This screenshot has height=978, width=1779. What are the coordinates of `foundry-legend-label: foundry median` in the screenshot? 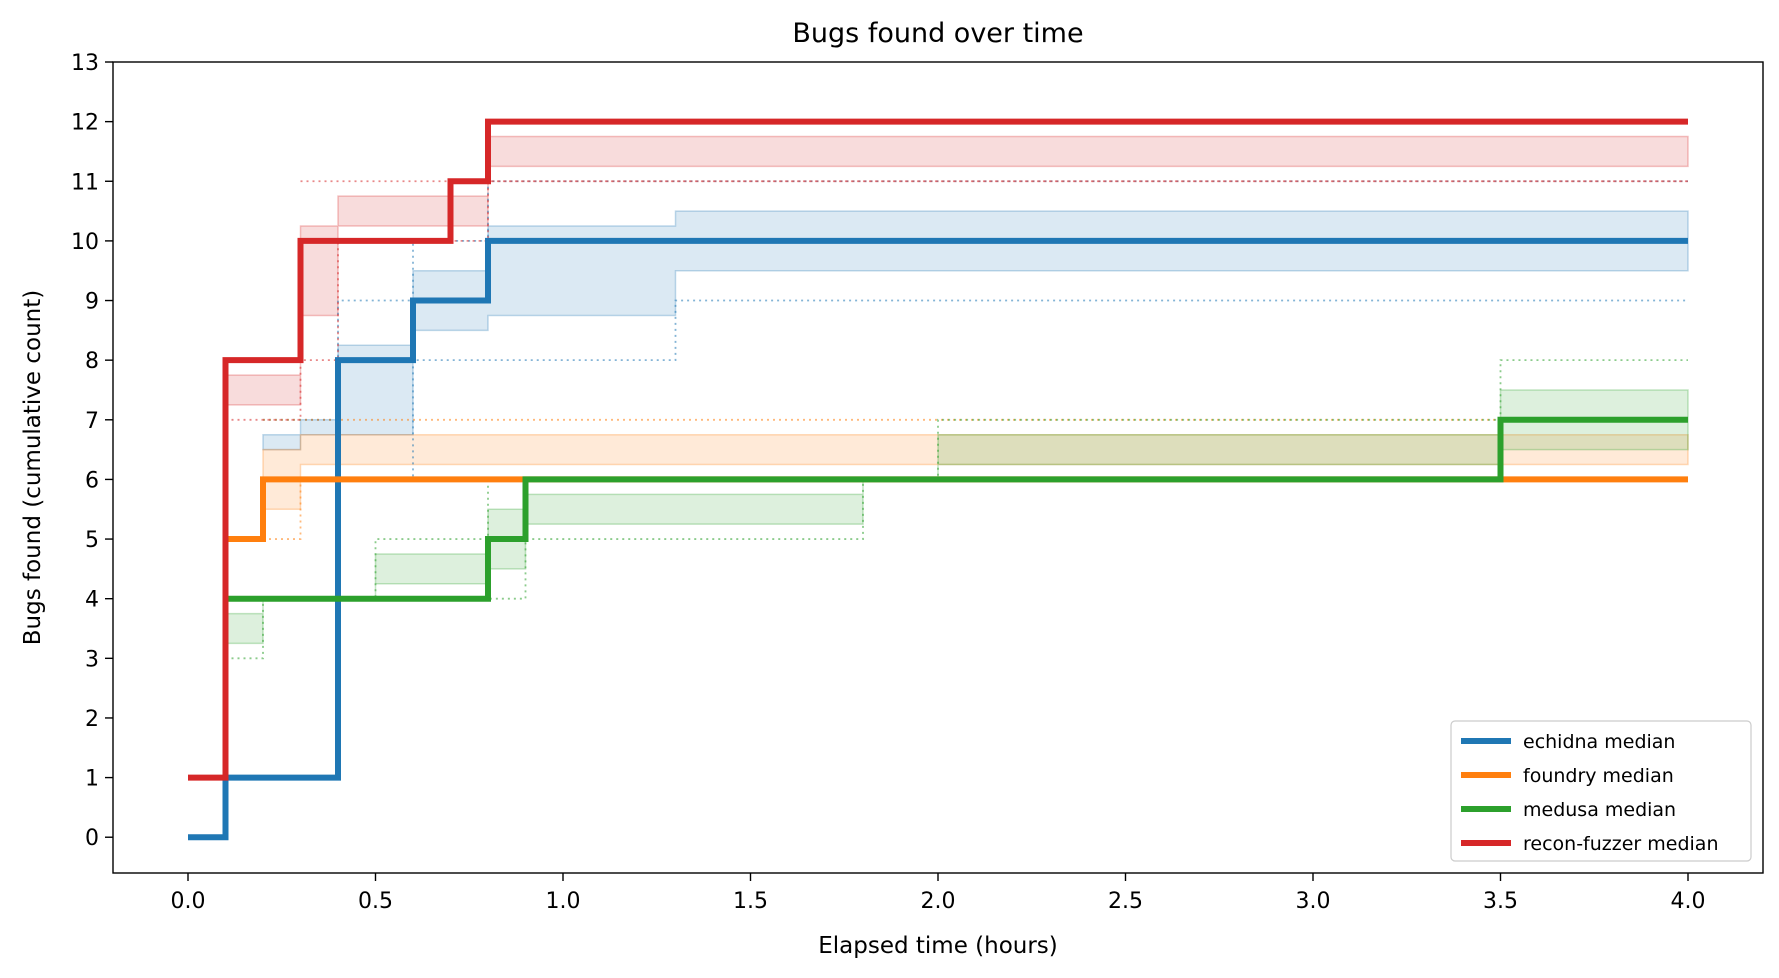 It's located at (1598, 776).